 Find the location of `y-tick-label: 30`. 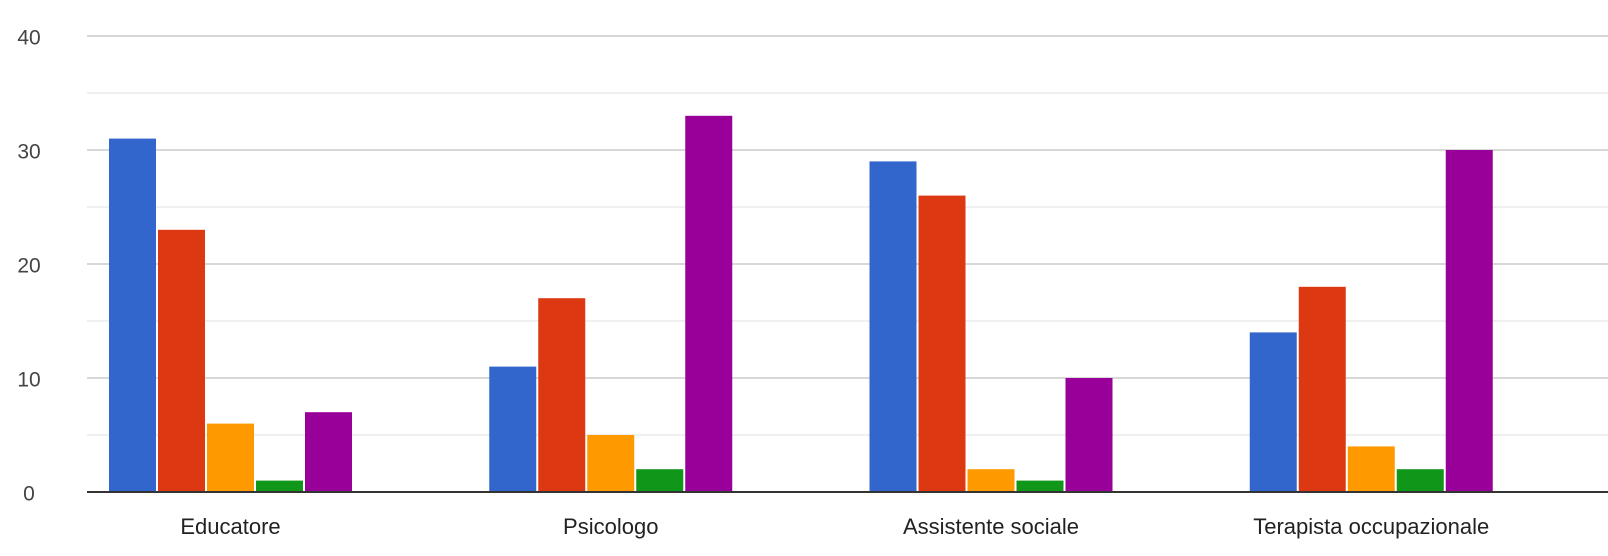

y-tick-label: 30 is located at coordinates (28, 152).